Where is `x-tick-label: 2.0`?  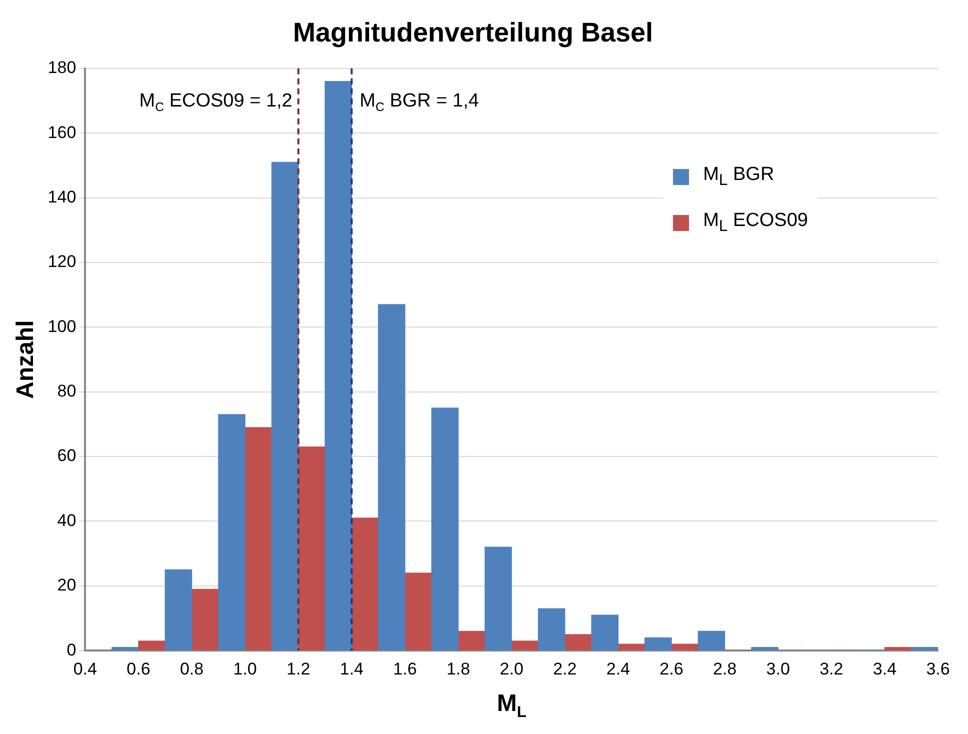
x-tick-label: 2.0 is located at coordinates (512, 668).